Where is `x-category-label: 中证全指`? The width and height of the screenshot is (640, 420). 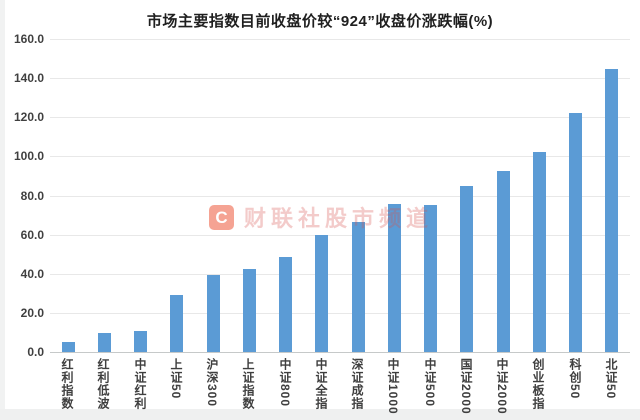
x-category-label: 中证全指 is located at coordinates (321, 384).